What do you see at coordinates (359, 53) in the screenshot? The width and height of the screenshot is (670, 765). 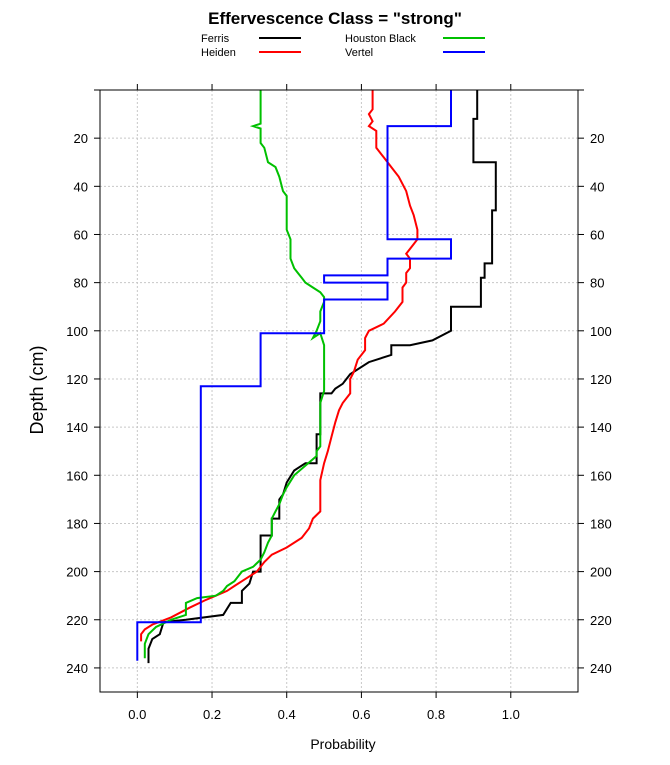 I see `legend-label-vertel: Vertel` at bounding box center [359, 53].